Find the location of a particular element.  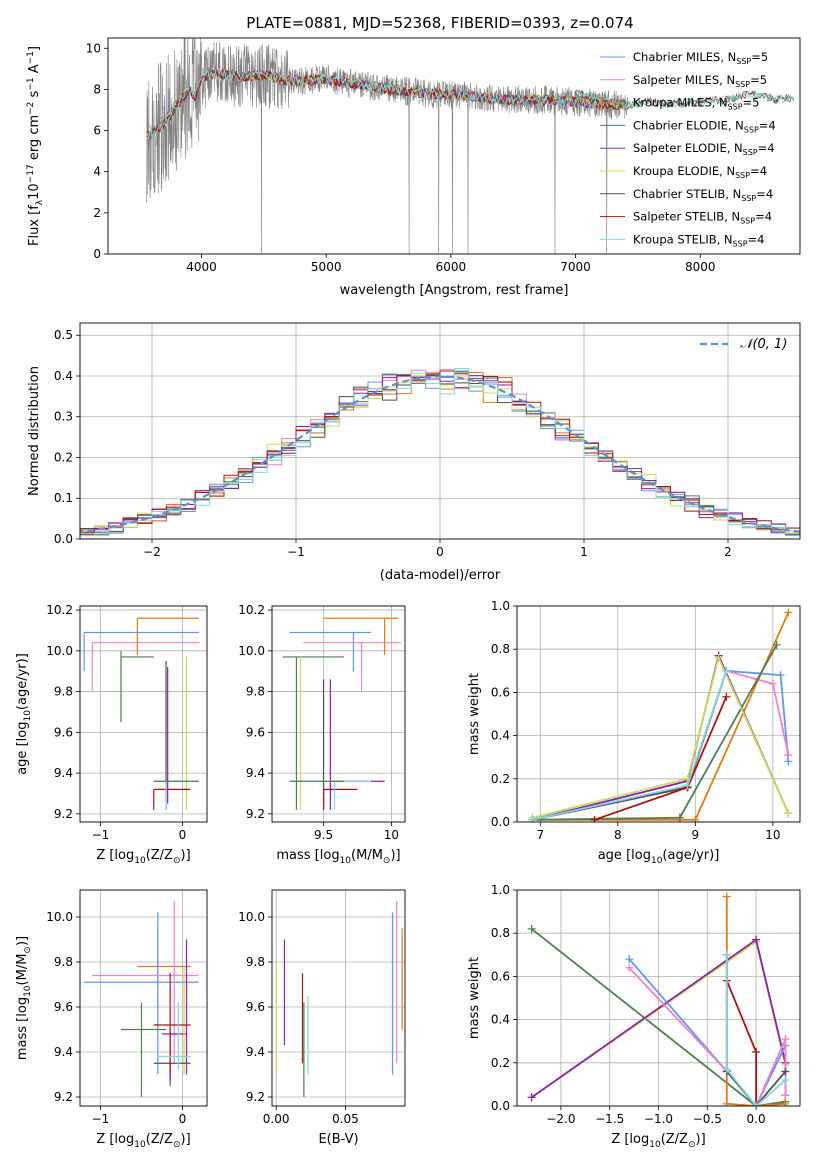

y-tick-label: 0.2 is located at coordinates (500, 1063).